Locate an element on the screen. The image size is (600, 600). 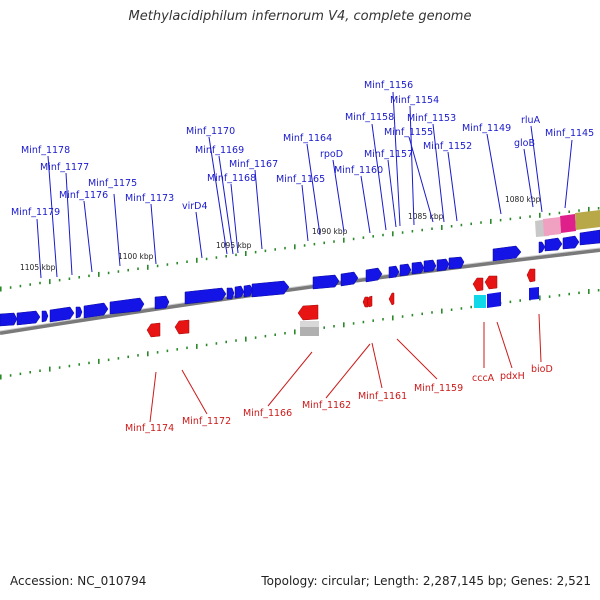
gene-block-gray-light is located at coordinates (309, 324).